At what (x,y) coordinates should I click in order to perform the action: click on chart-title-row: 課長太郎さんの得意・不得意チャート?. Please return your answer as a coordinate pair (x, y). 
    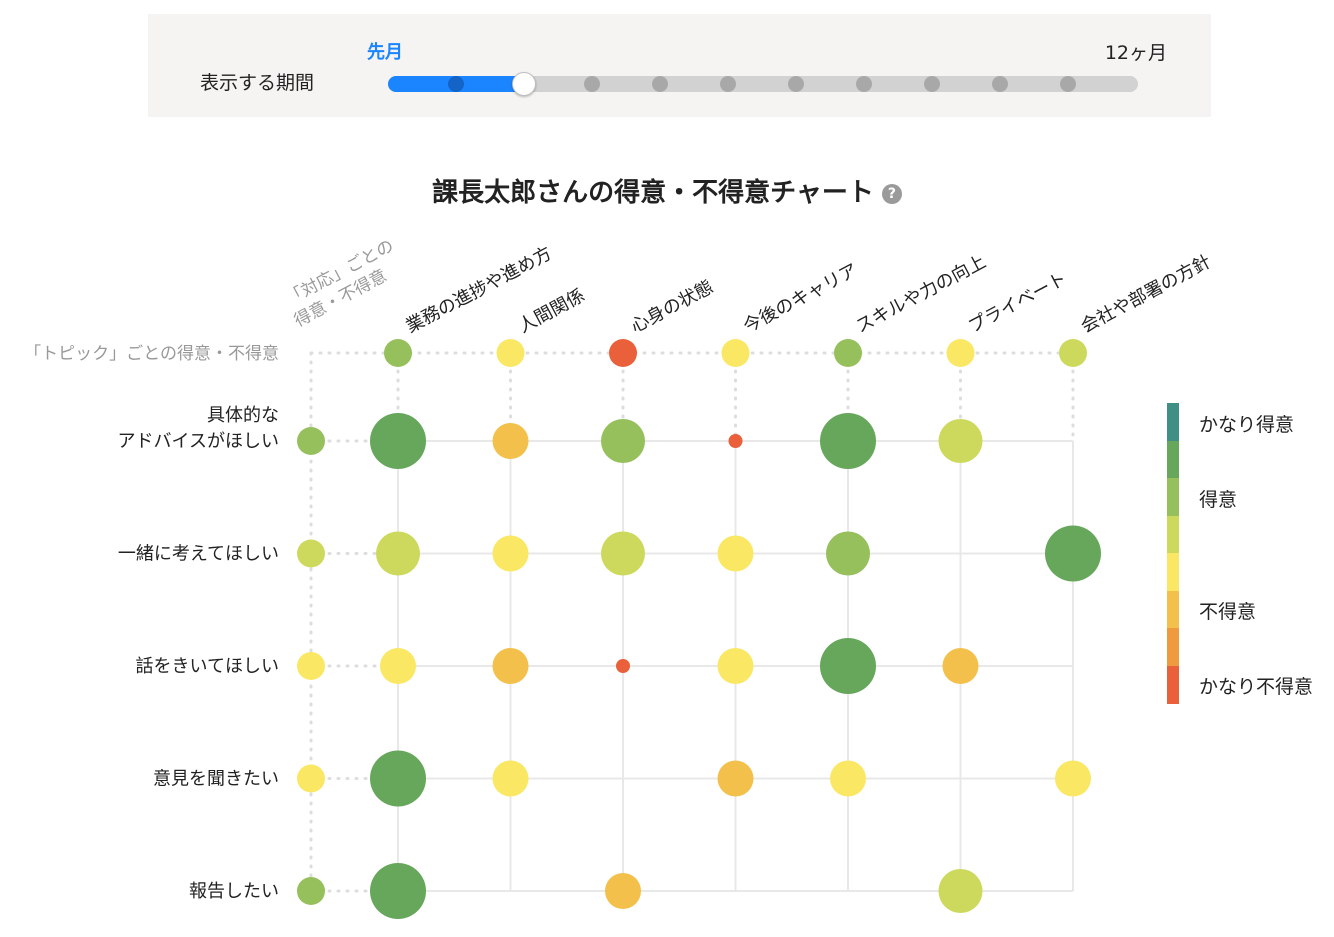
    Looking at the image, I should click on (667, 190).